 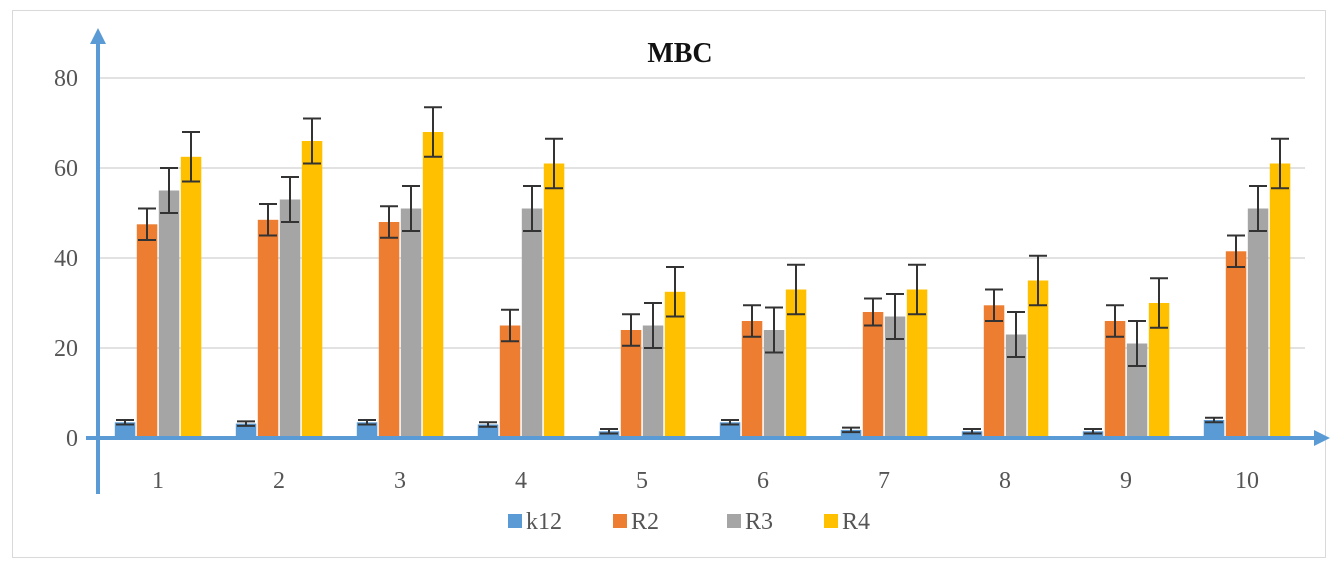 What do you see at coordinates (856, 522) in the screenshot?
I see `legend-label: R4` at bounding box center [856, 522].